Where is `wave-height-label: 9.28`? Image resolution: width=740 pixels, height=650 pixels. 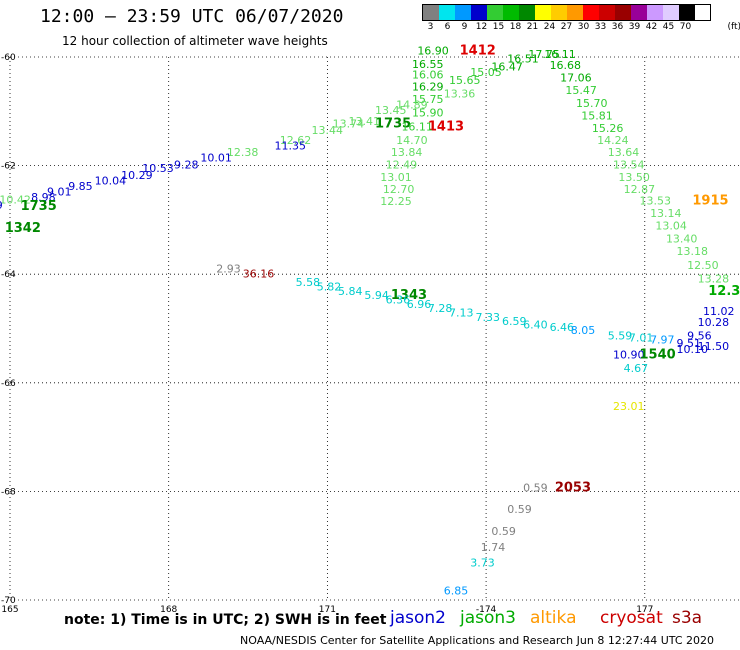 wave-height-label: 9.28 is located at coordinates (186, 164).